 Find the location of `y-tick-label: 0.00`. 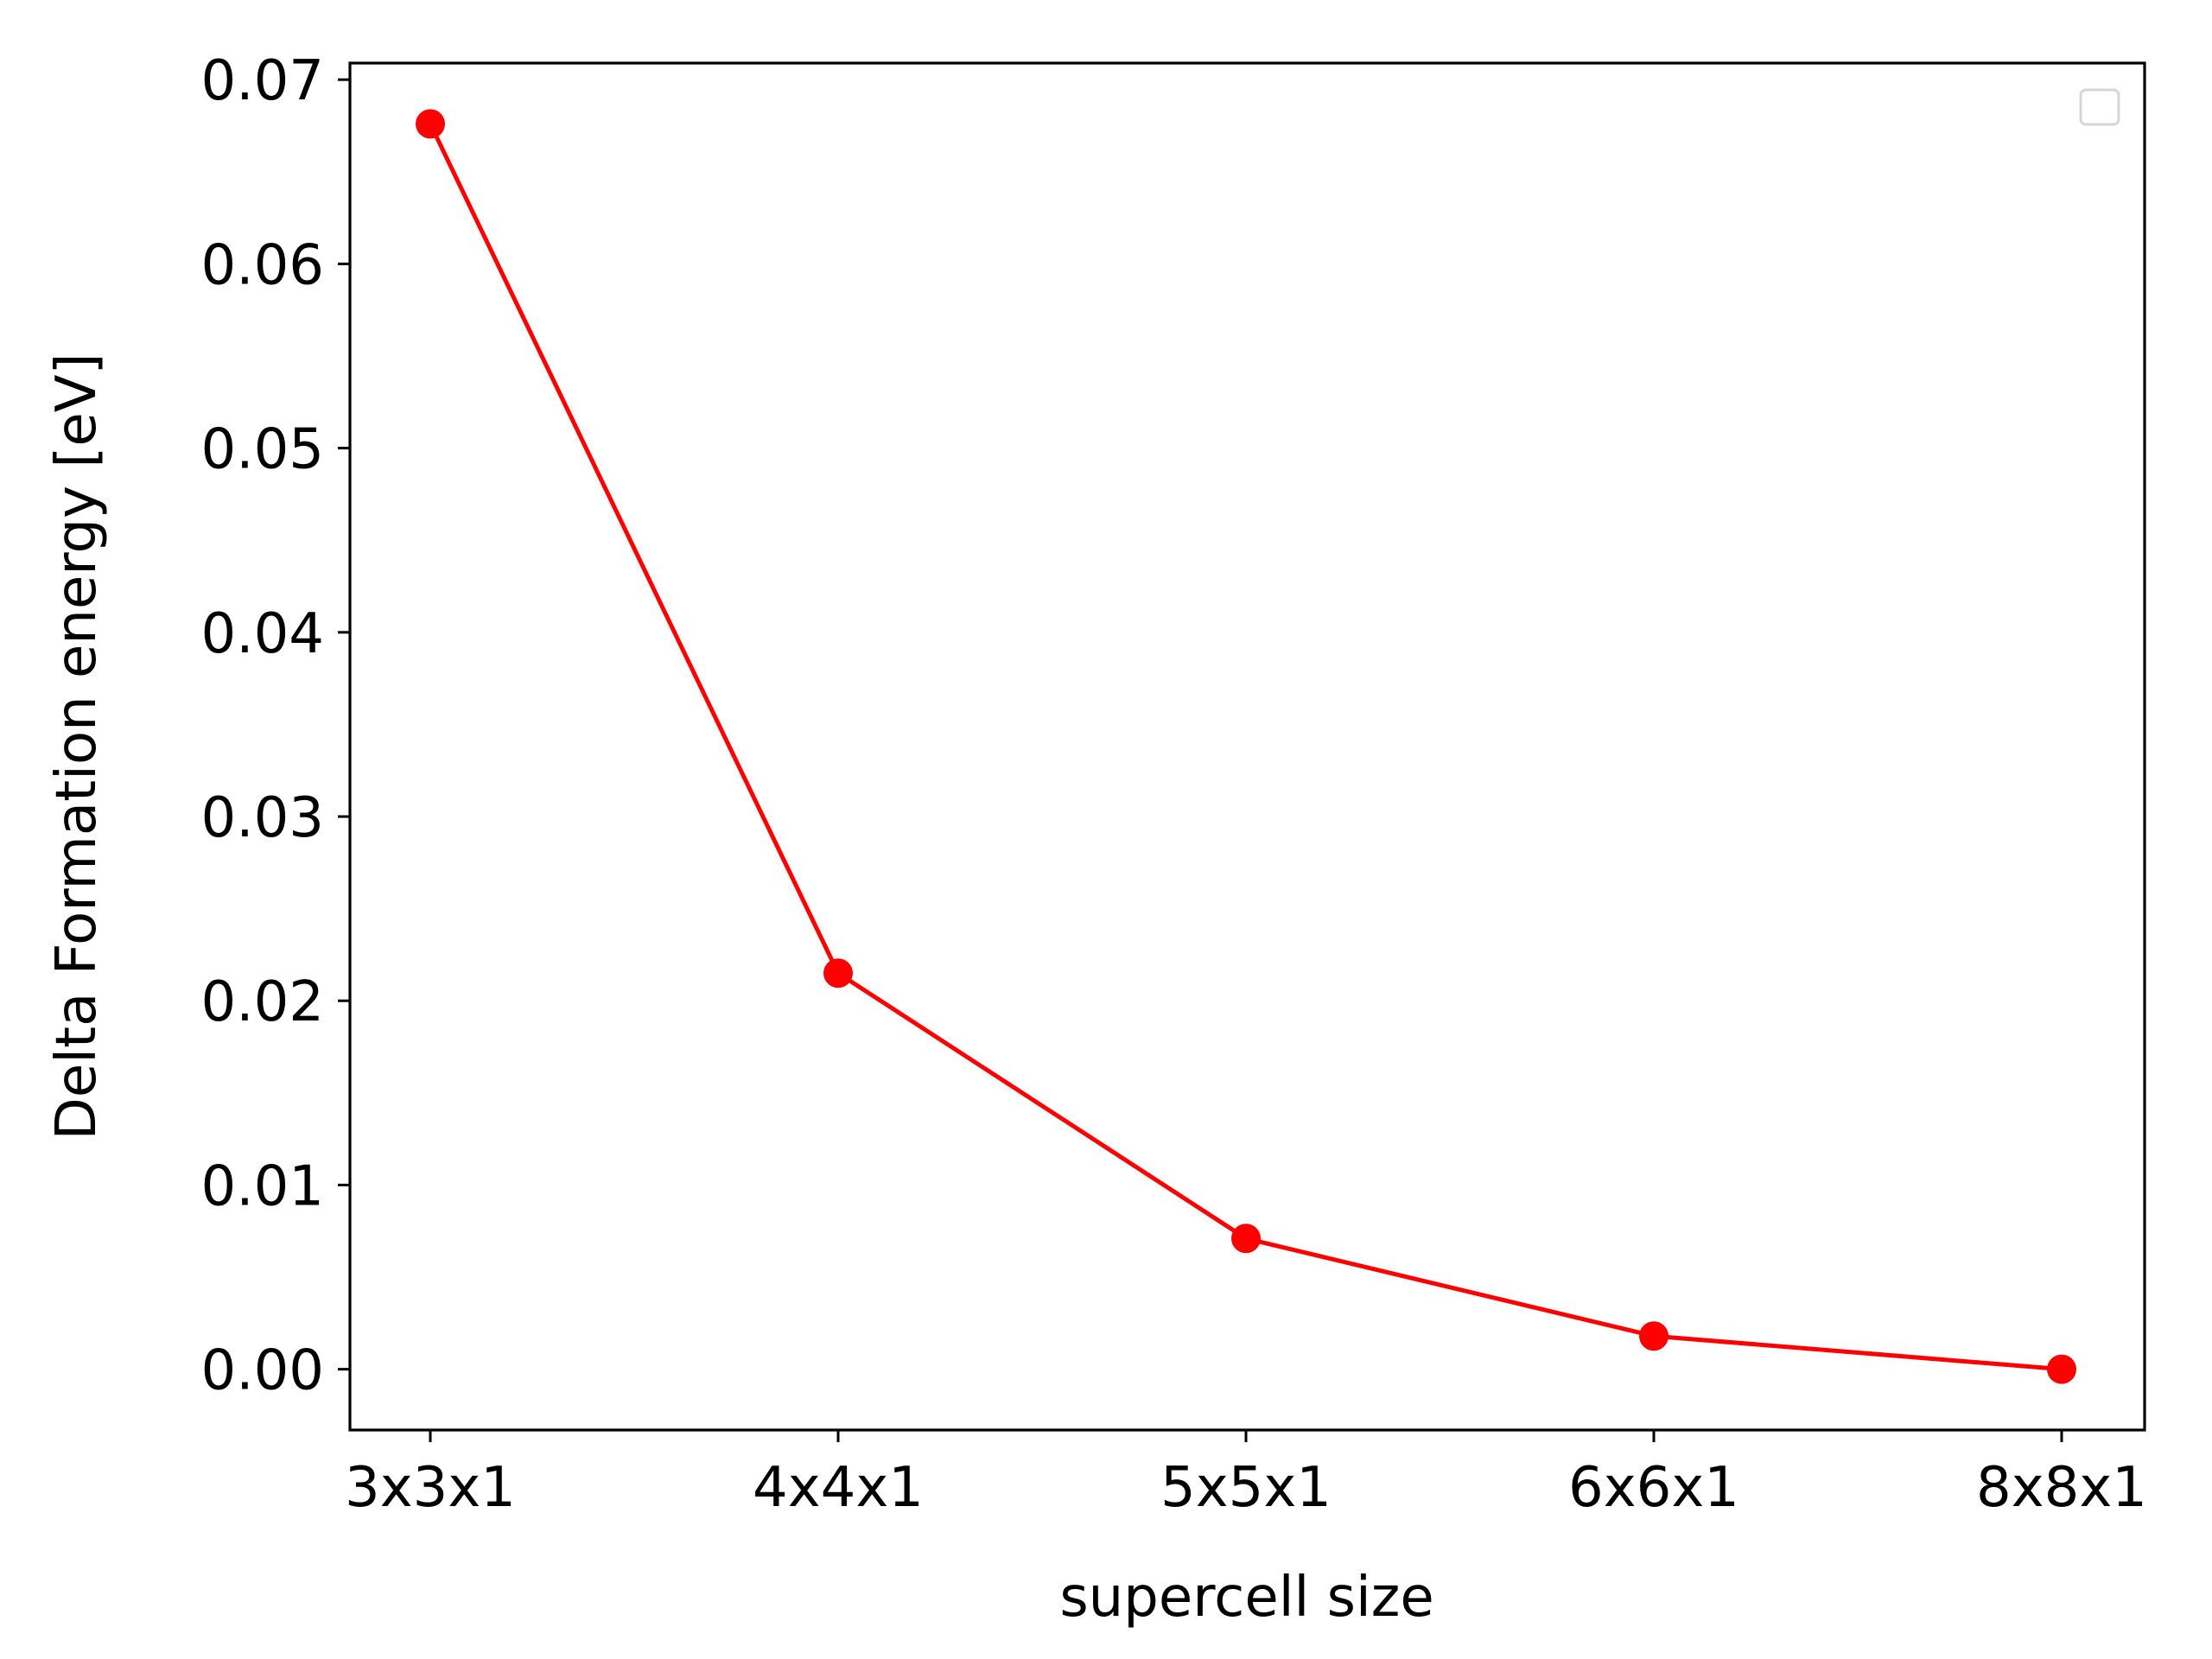

y-tick-label: 0.00 is located at coordinates (263, 1371).